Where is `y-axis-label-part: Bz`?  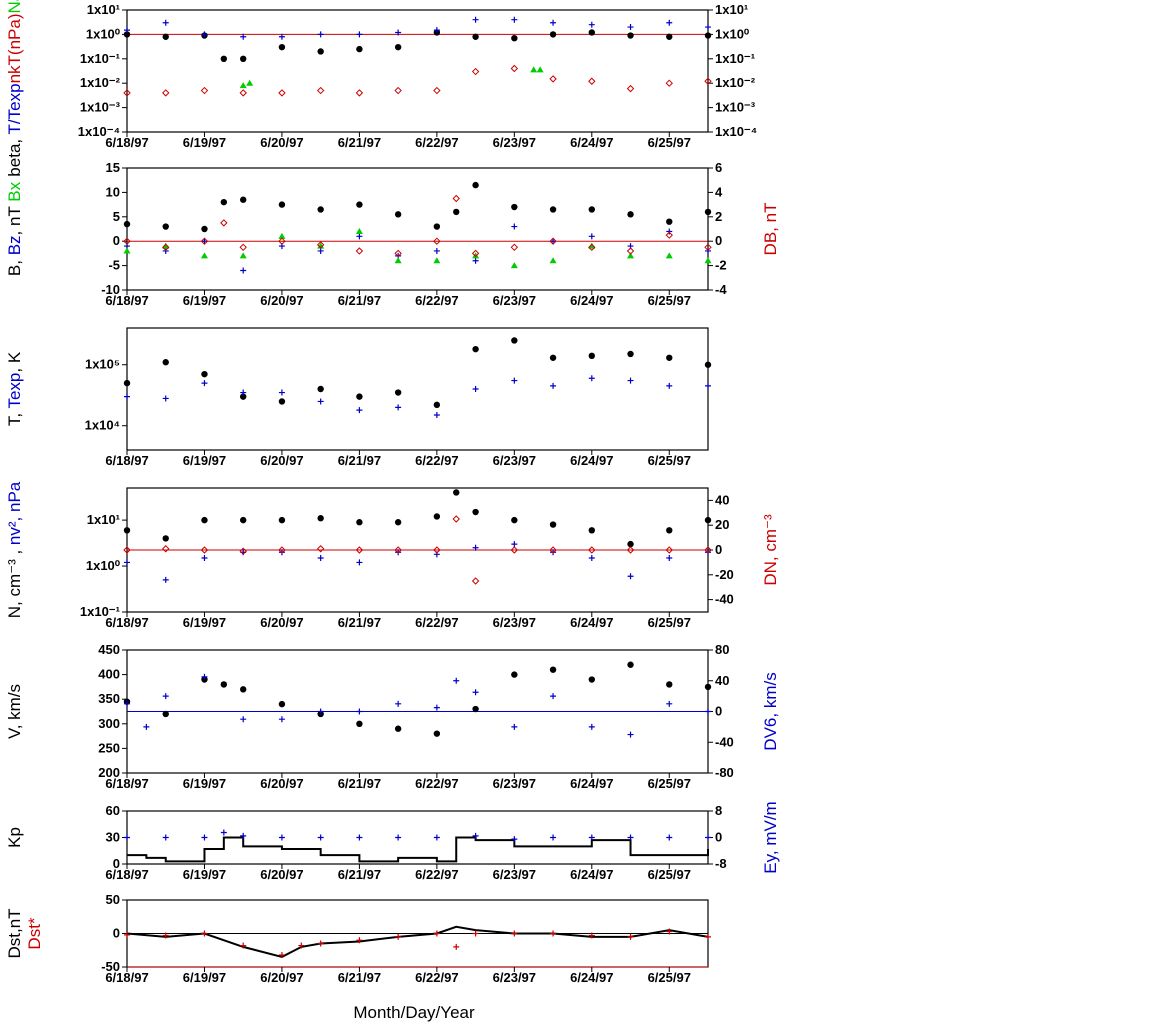 y-axis-label-part: Bz is located at coordinates (14, 245).